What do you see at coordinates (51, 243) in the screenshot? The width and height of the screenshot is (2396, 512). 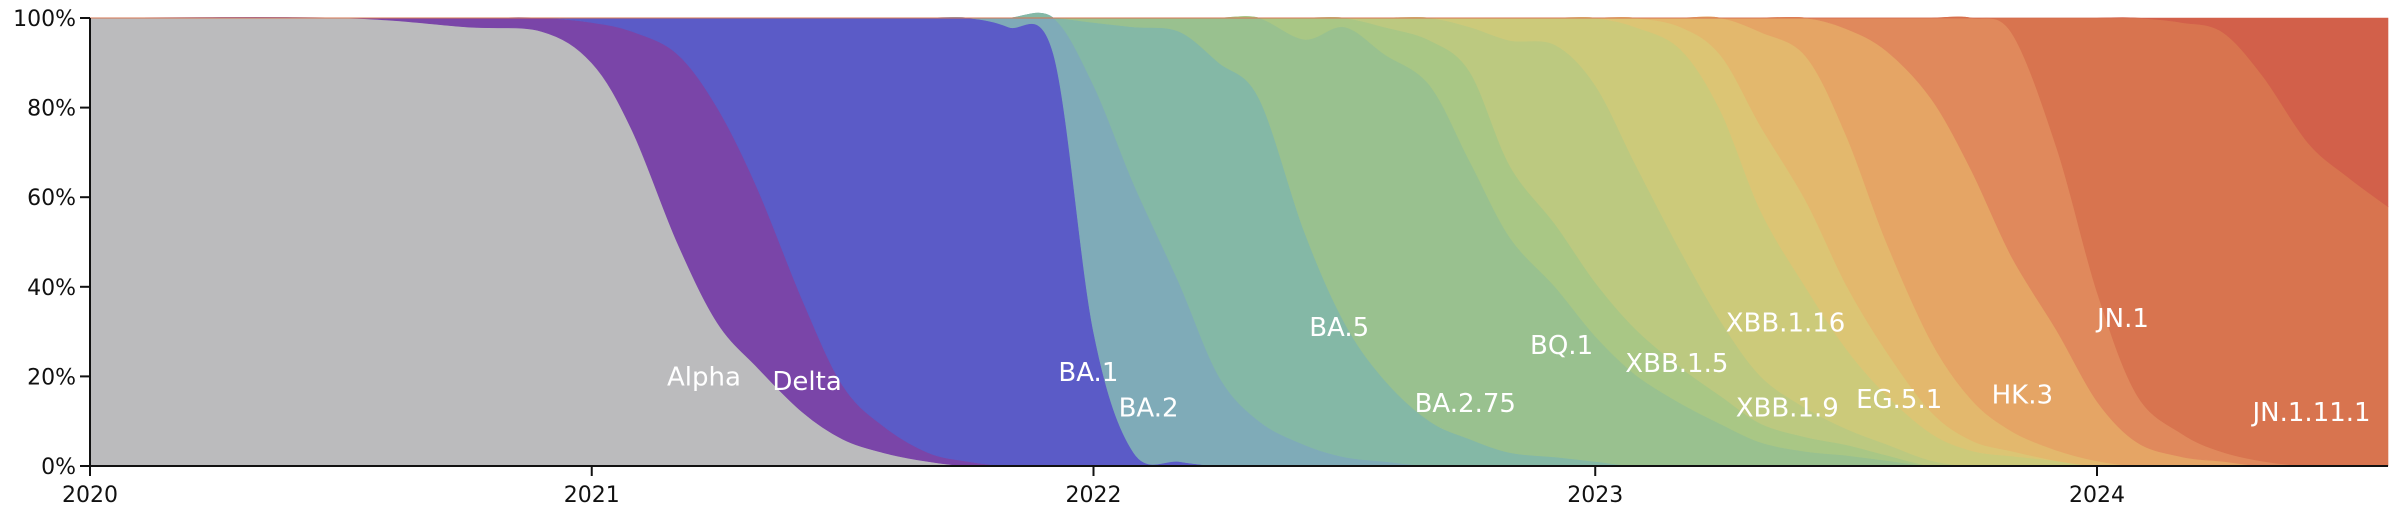 I see `y-axis-ticks: 0% 20% 40% 60% 80% 100%` at bounding box center [51, 243].